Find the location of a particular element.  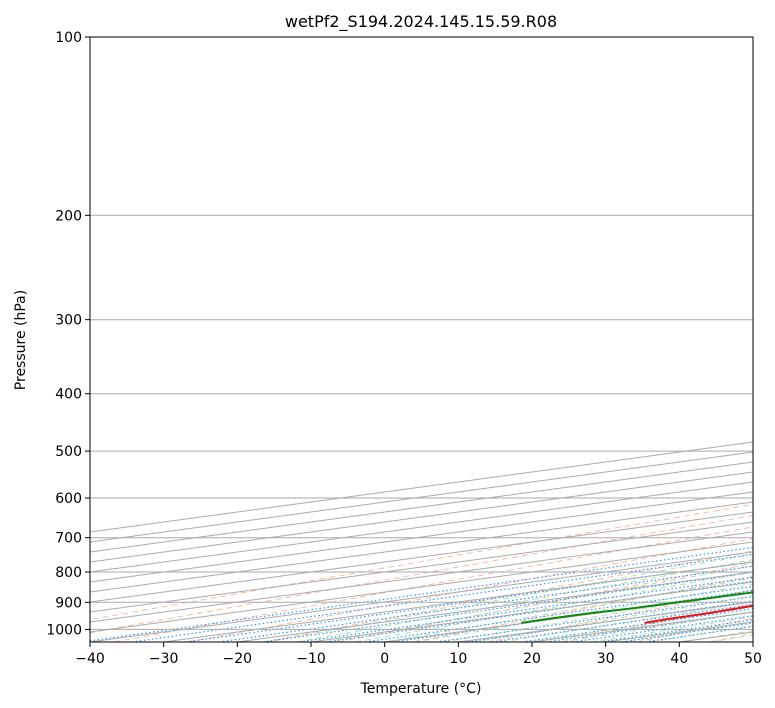

y-tick-label: 800 is located at coordinates (68, 573).